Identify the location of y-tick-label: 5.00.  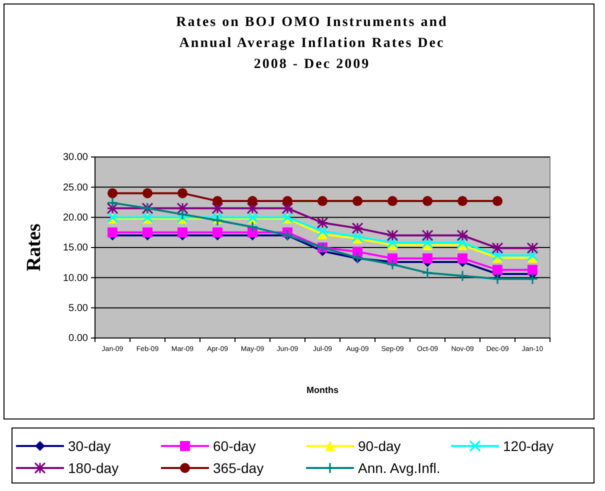
(78, 308).